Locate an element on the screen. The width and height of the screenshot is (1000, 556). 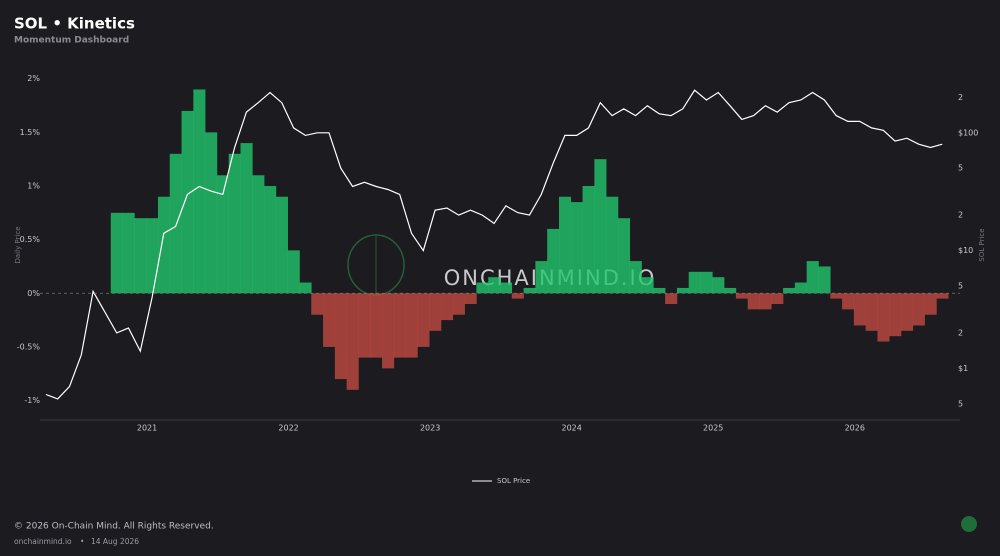
y2-tick-label: $10 is located at coordinates (965, 250).